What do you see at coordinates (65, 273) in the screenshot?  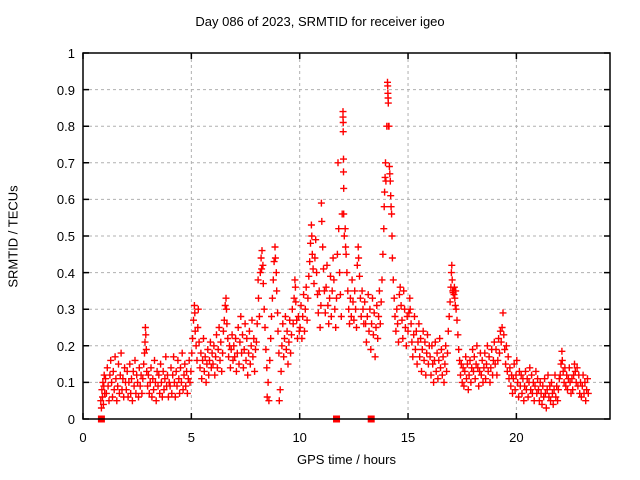 I see `y-tick-label: 0.4` at bounding box center [65, 273].